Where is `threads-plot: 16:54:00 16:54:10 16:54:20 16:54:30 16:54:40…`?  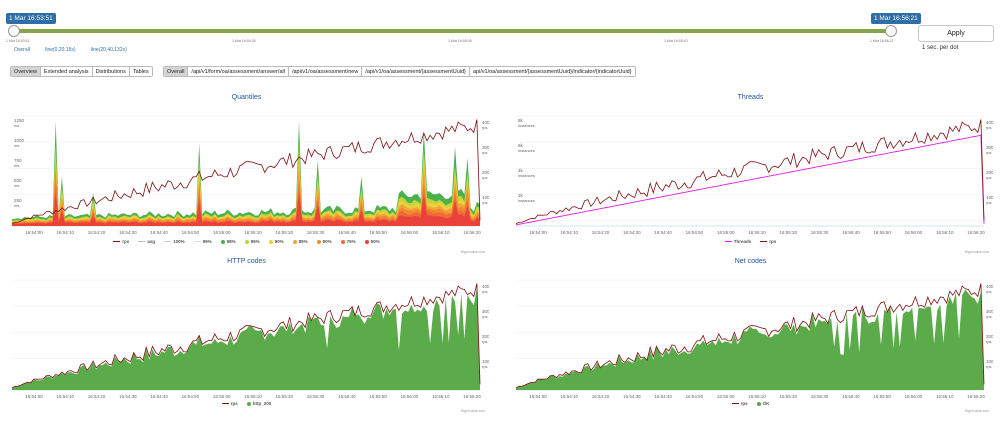 threads-plot: 16:54:00 16:54:10 16:54:20 16:54:30 16:54:40… is located at coordinates (754, 175).